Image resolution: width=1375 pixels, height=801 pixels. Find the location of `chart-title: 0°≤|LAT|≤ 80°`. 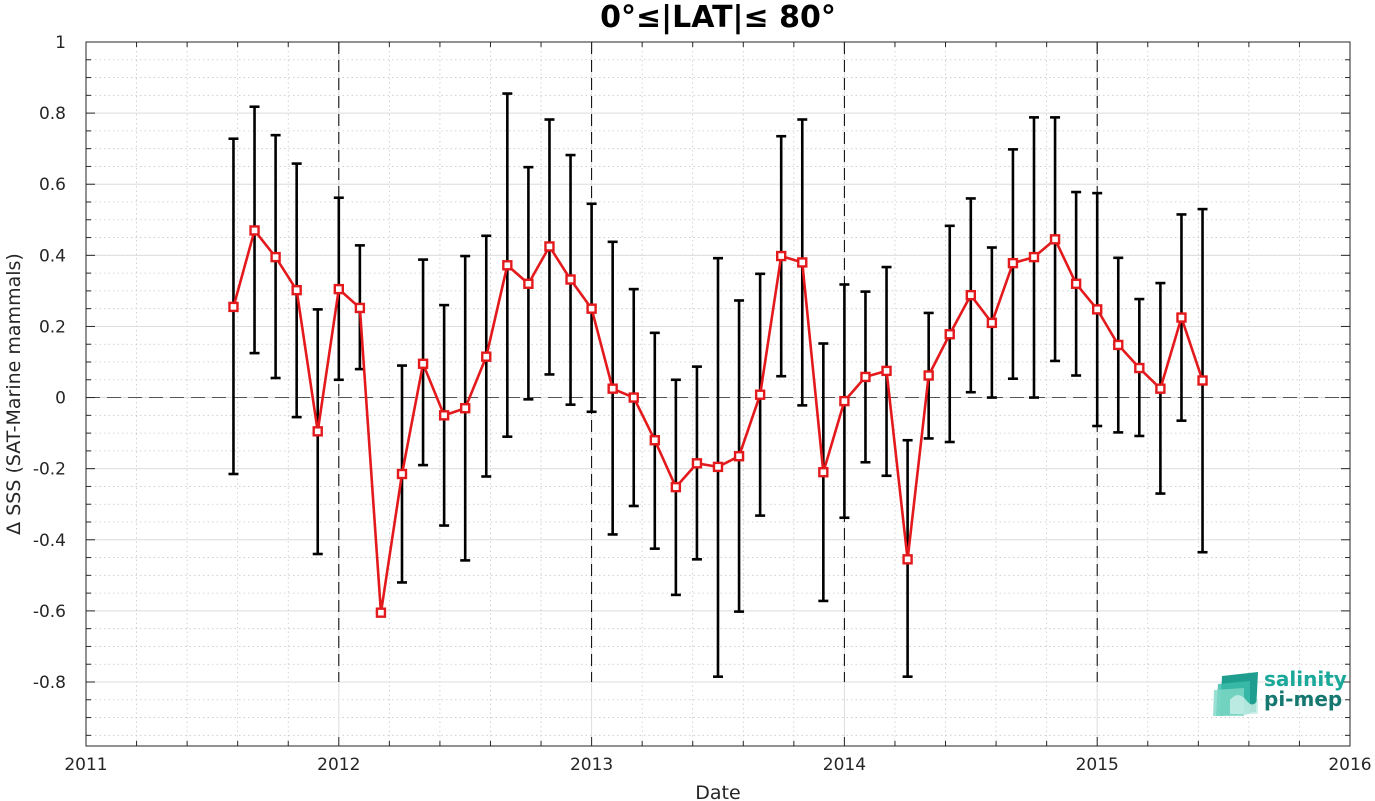

chart-title: 0°≤|LAT|≤ 80° is located at coordinates (718, 17).